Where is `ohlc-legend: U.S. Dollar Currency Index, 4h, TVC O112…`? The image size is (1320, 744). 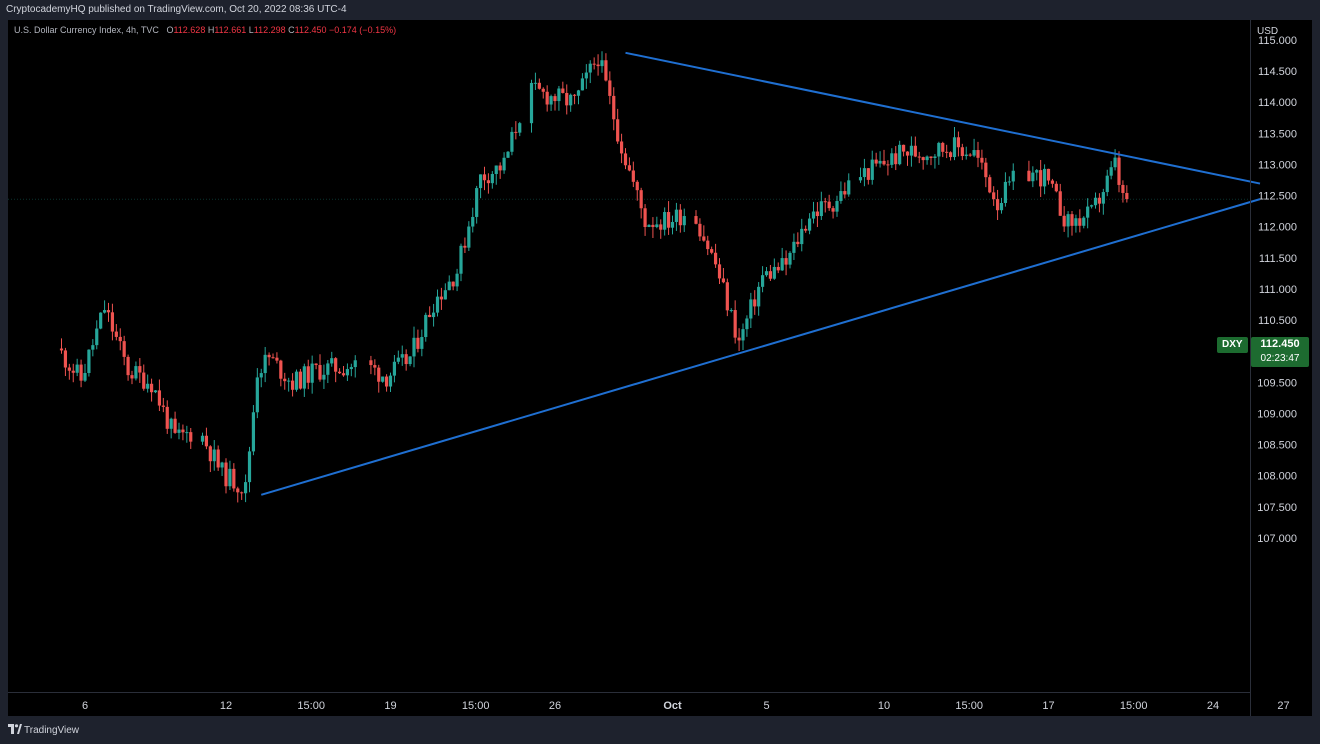 ohlc-legend: U.S. Dollar Currency Index, 4h, TVC O112… is located at coordinates (205, 30).